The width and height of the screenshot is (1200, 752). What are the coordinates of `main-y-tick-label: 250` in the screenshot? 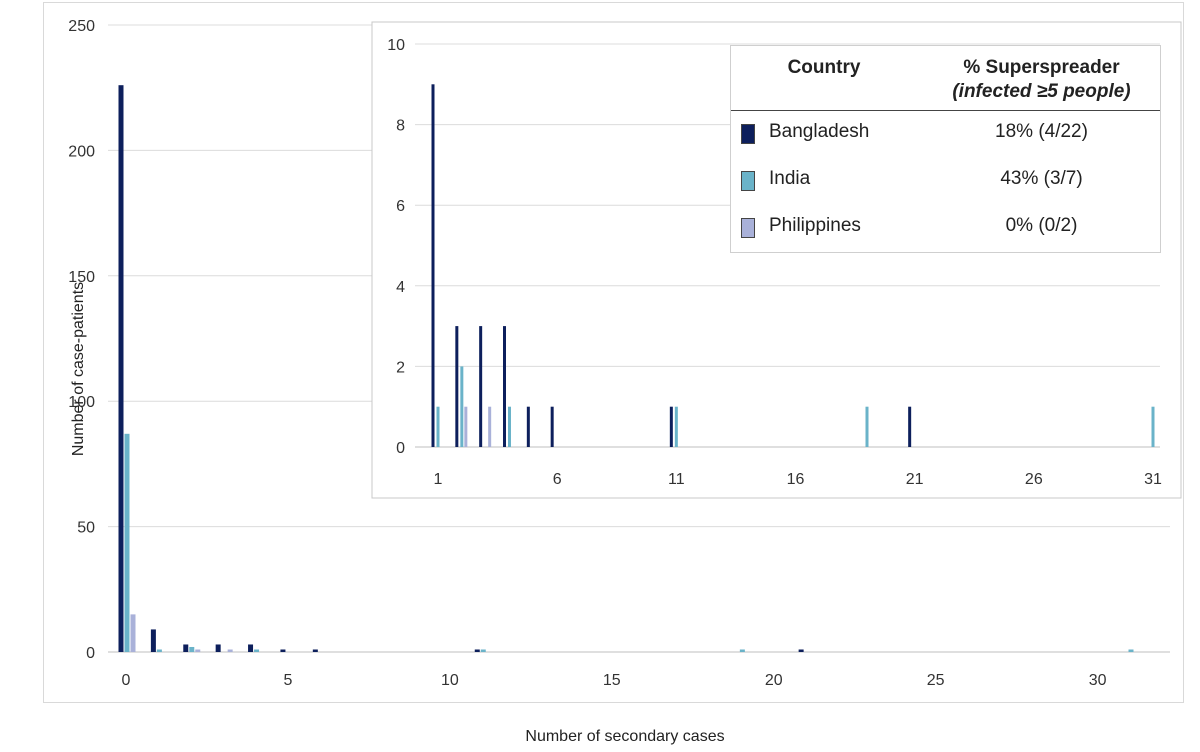 It's located at (81, 26).